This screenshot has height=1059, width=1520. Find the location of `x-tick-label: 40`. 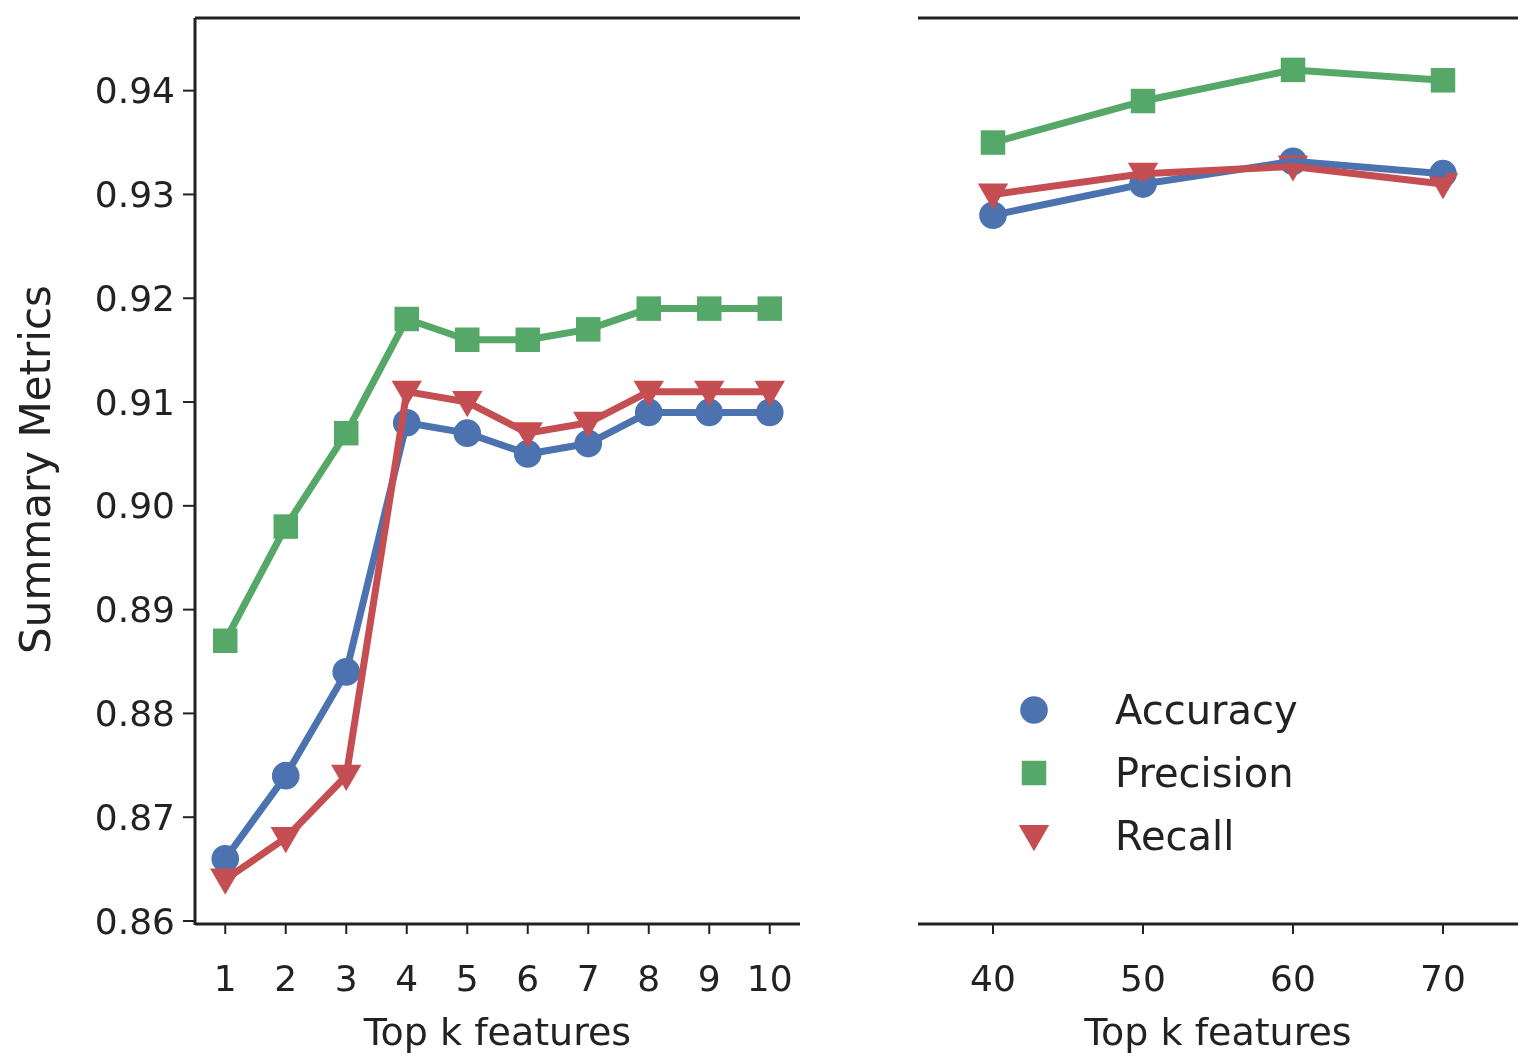

x-tick-label: 40 is located at coordinates (993, 978).